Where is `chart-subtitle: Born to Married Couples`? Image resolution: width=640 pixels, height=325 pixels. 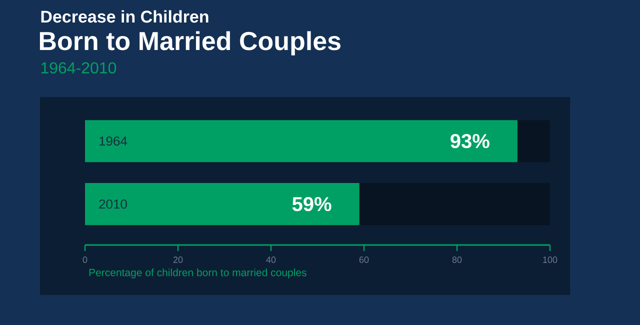 chart-subtitle: Born to Married Couples is located at coordinates (190, 43).